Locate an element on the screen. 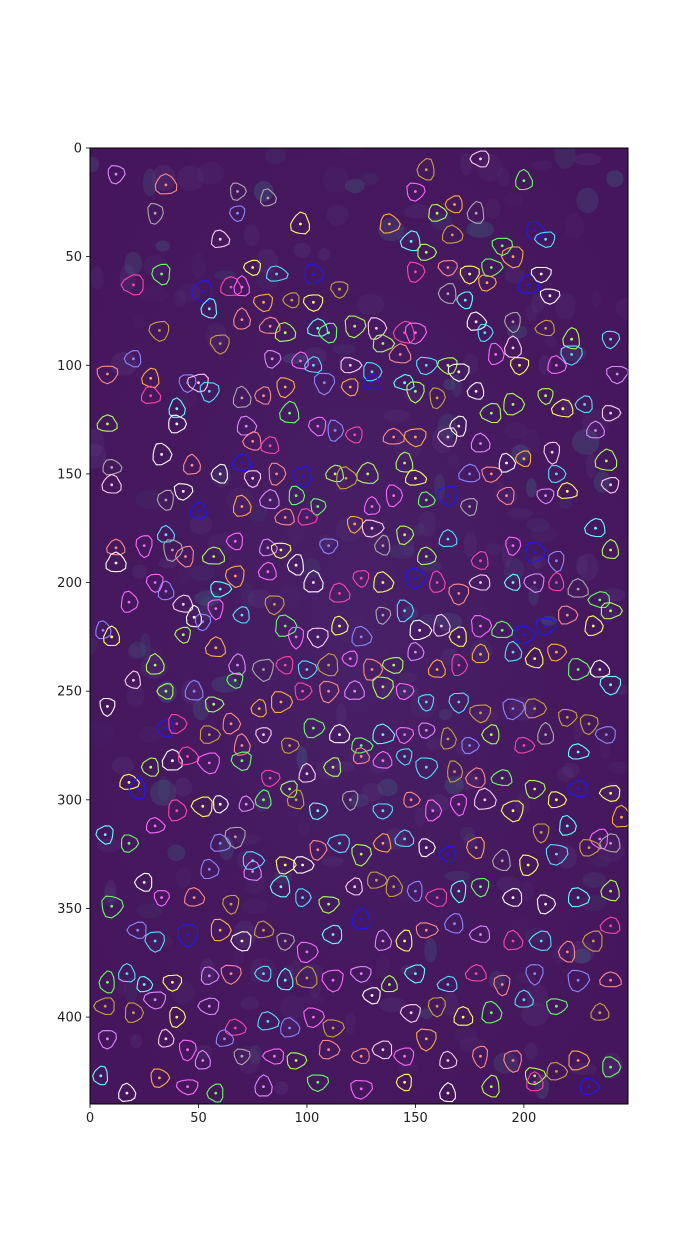 The width and height of the screenshot is (700, 1241). y-tick-label: 0 is located at coordinates (78, 149).